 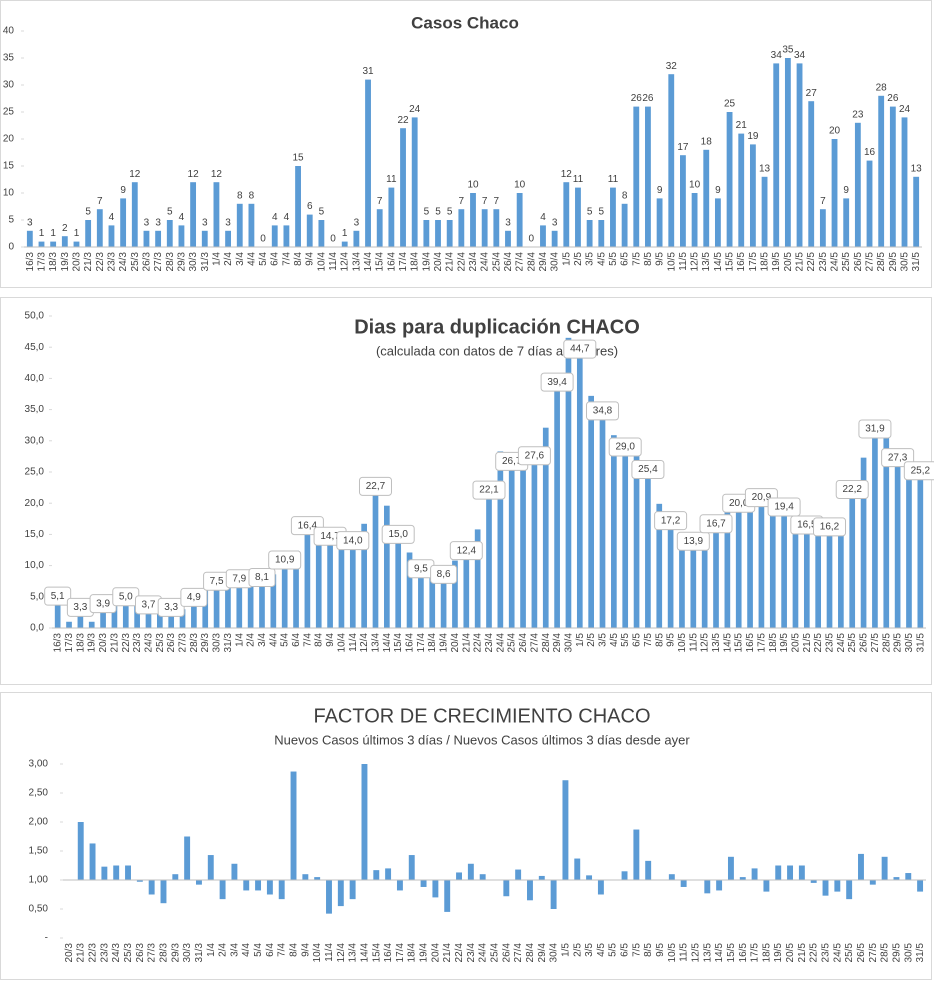 I want to click on y-tick-label: 5, so click(x=11, y=220).